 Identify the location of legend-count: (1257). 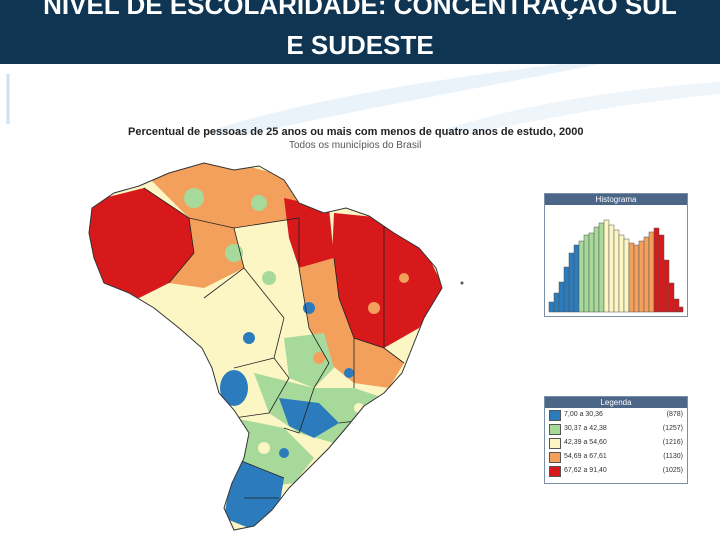
(672, 428).